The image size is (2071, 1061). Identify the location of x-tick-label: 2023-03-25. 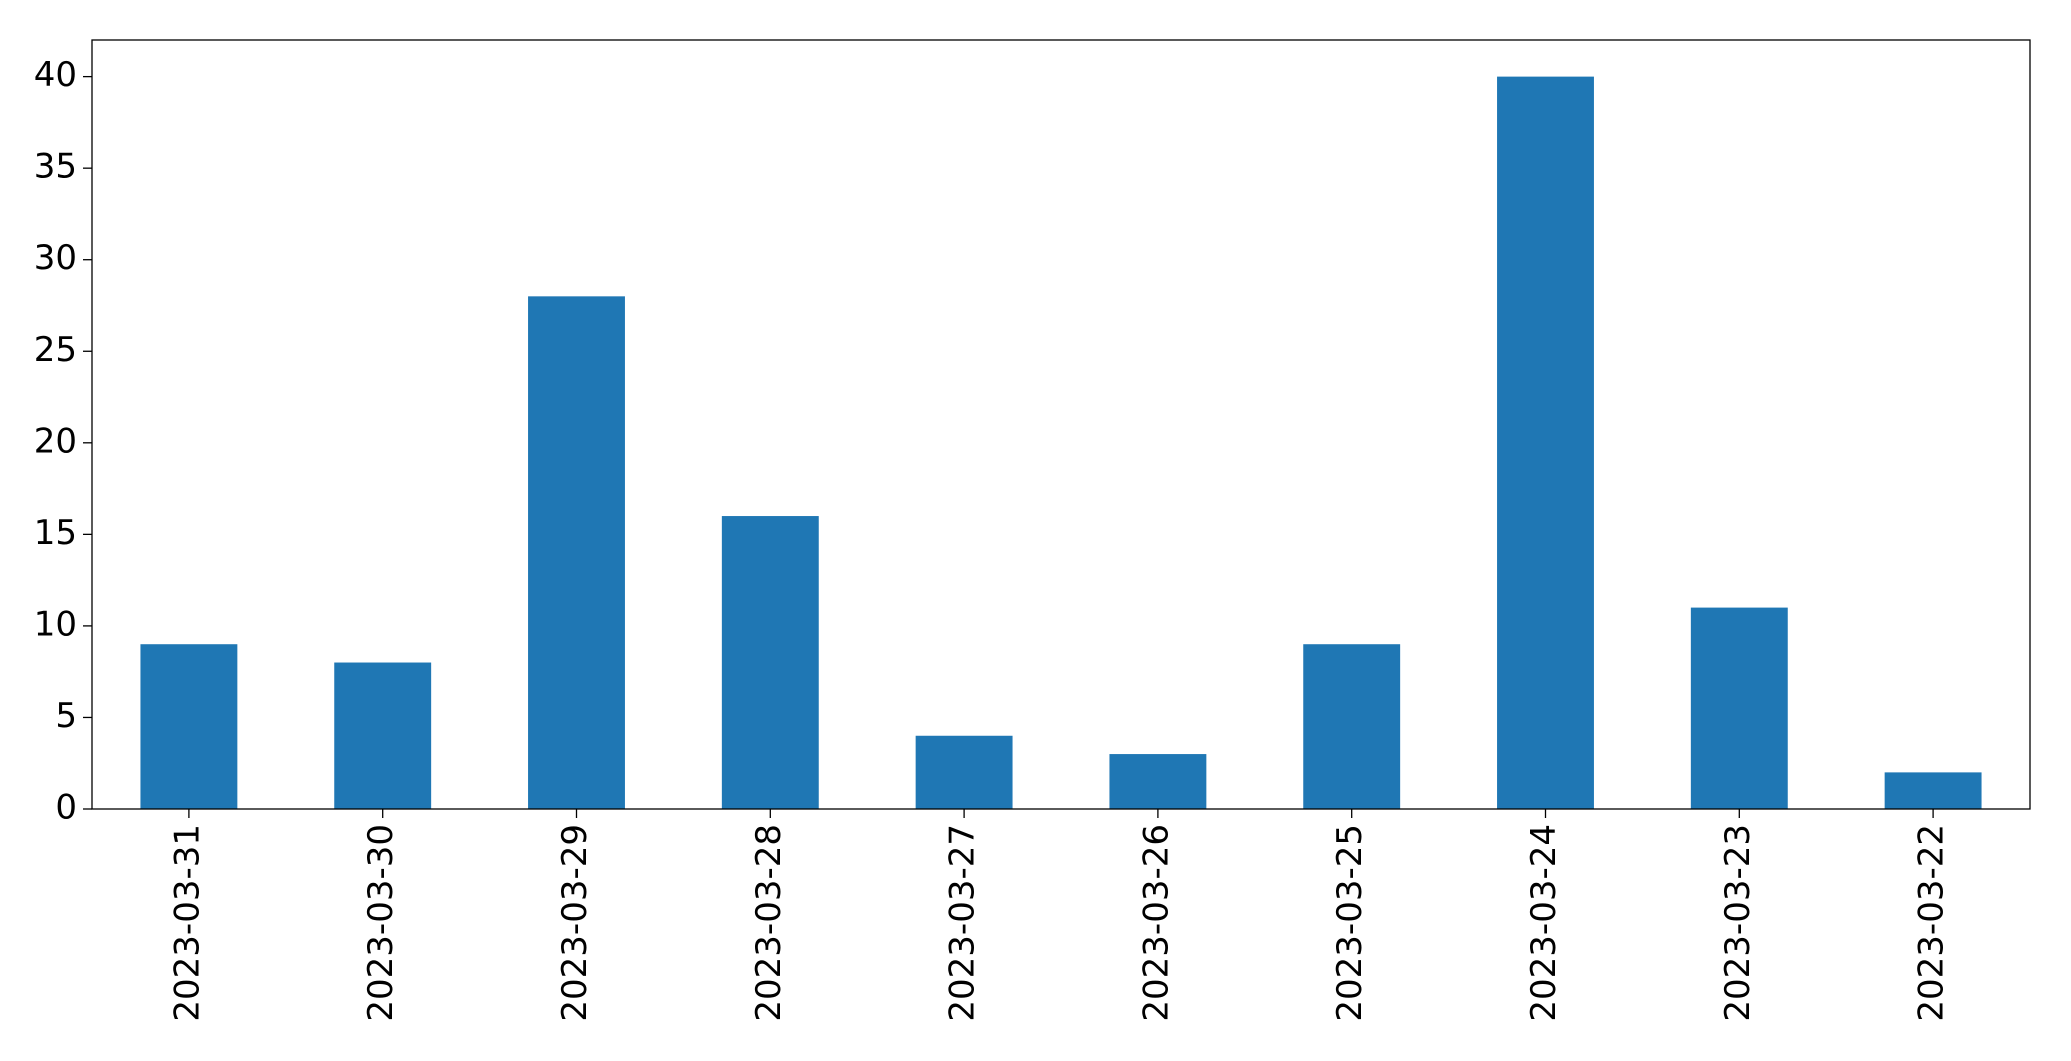
(1350, 923).